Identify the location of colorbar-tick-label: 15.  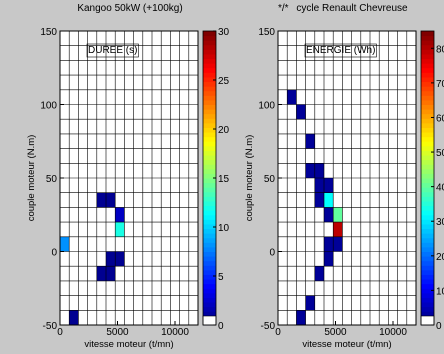
(224, 179).